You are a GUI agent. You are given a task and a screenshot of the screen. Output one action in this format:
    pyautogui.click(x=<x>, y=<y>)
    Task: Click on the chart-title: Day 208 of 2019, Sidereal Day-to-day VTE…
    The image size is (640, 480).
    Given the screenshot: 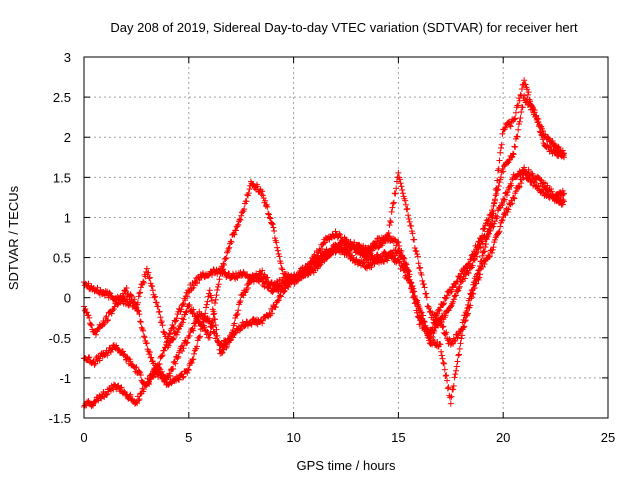 What is the action you would take?
    pyautogui.click(x=344, y=27)
    